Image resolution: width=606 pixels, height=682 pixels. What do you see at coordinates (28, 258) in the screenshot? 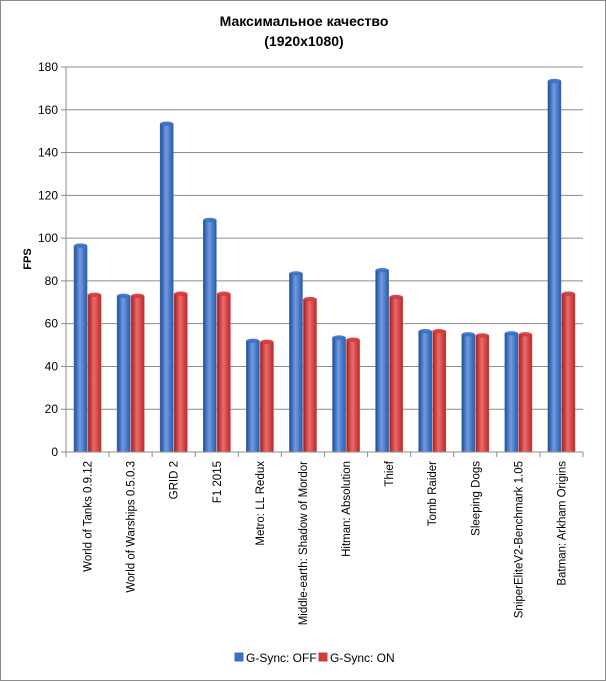
I see `y-axis-label: FPS` at bounding box center [28, 258].